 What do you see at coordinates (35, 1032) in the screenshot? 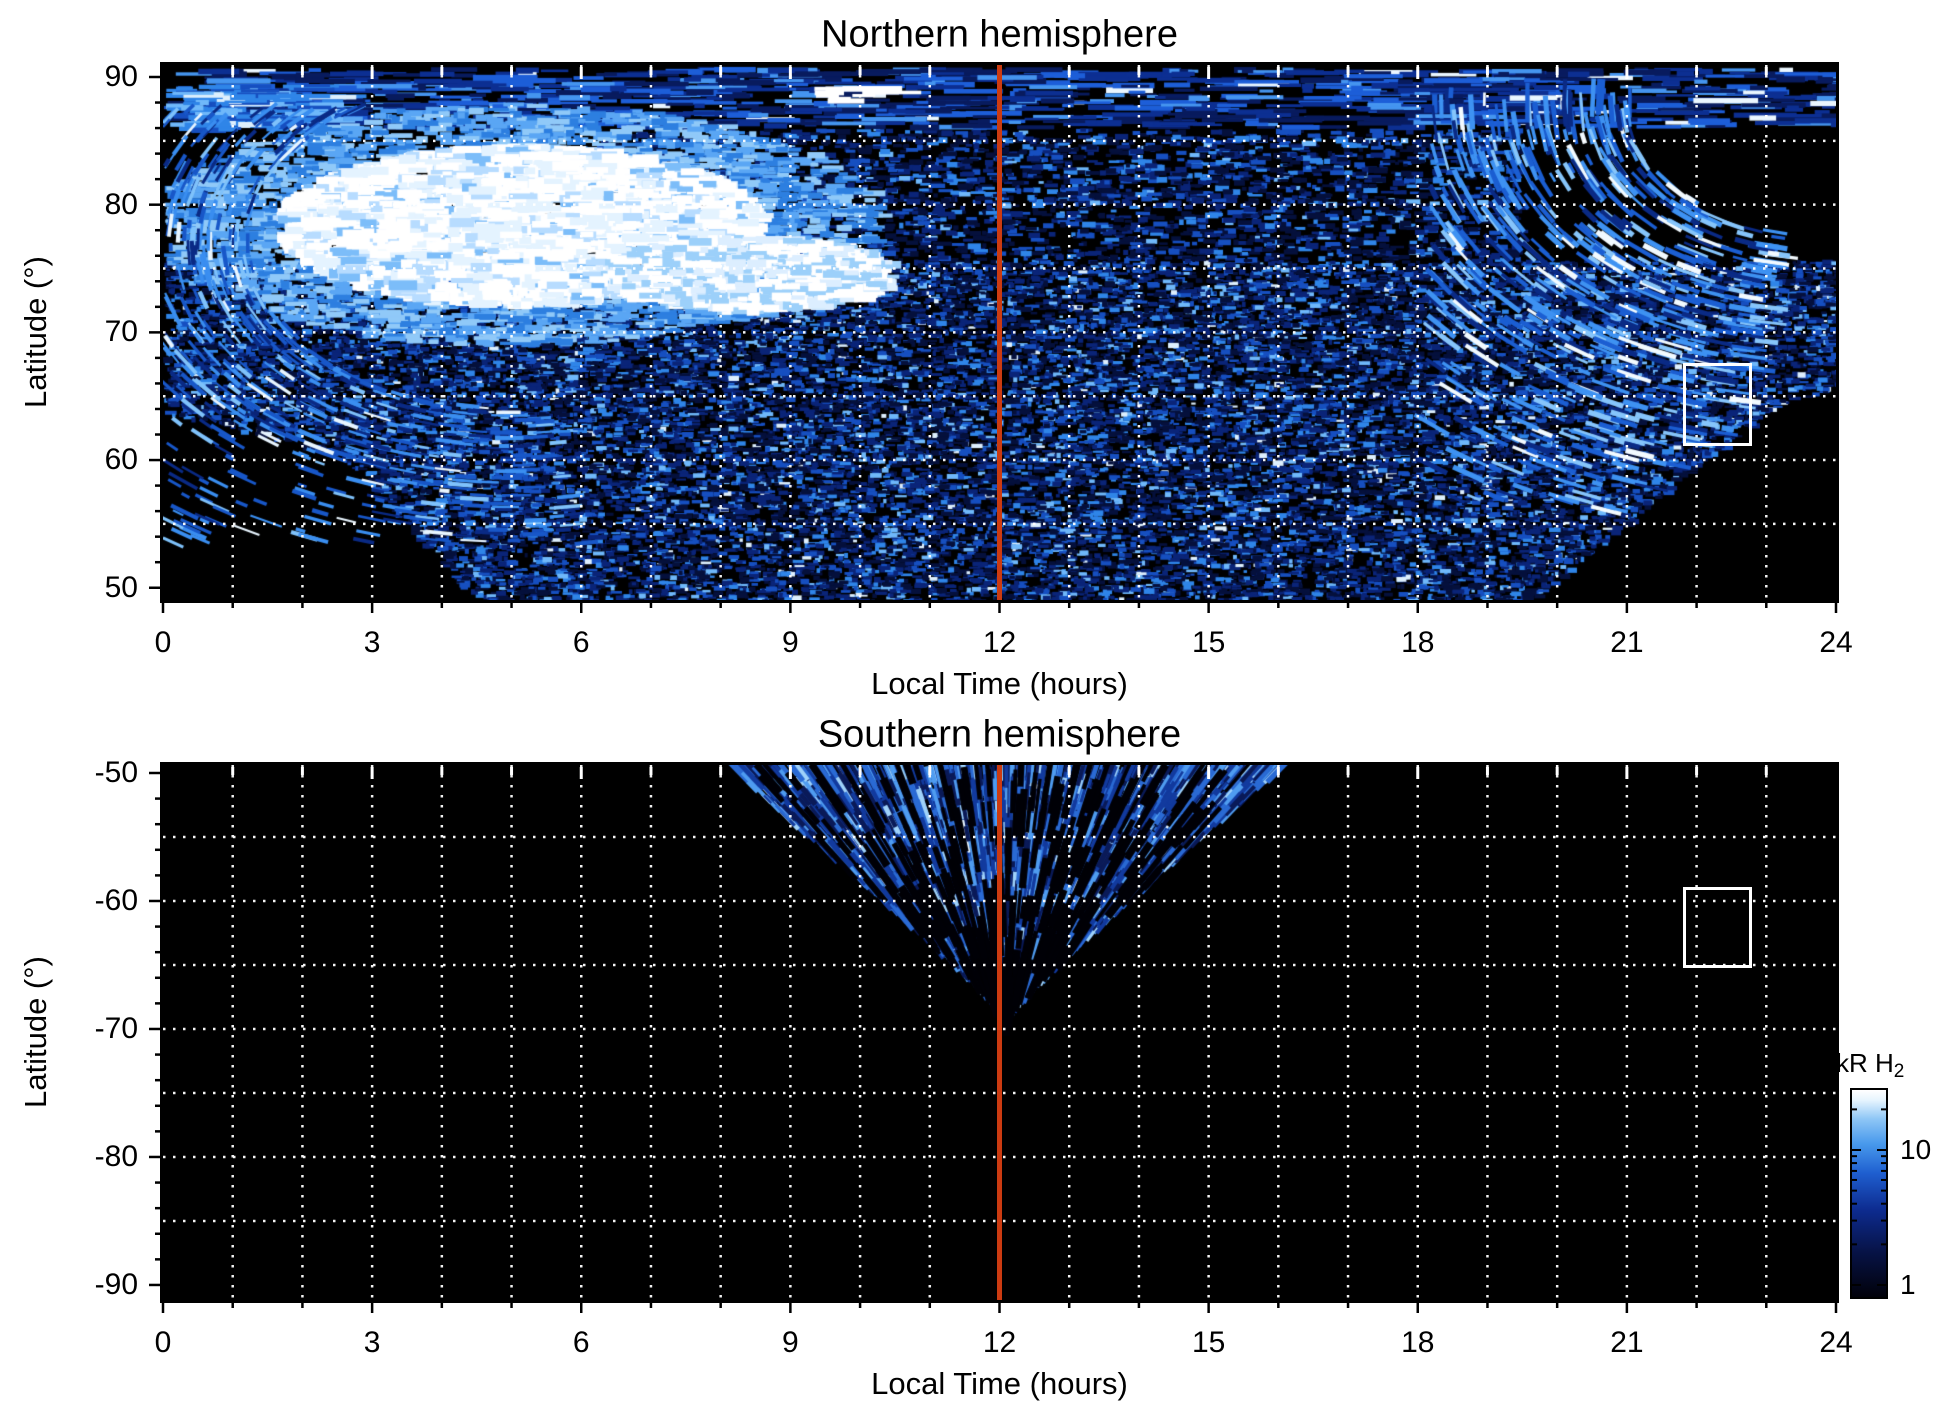
I see `south-y-axis-label: Latitude (°)` at bounding box center [35, 1032].